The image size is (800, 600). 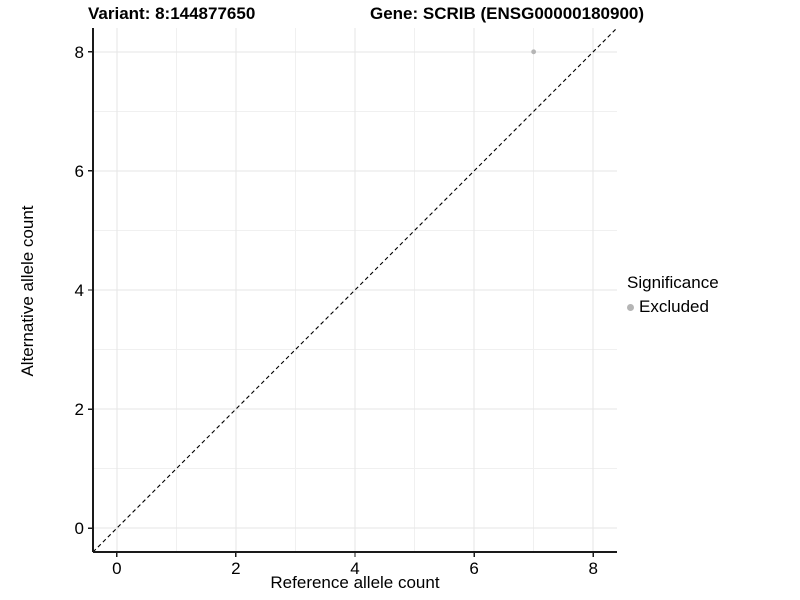 I want to click on x-tick-label: 2, so click(x=235, y=568).